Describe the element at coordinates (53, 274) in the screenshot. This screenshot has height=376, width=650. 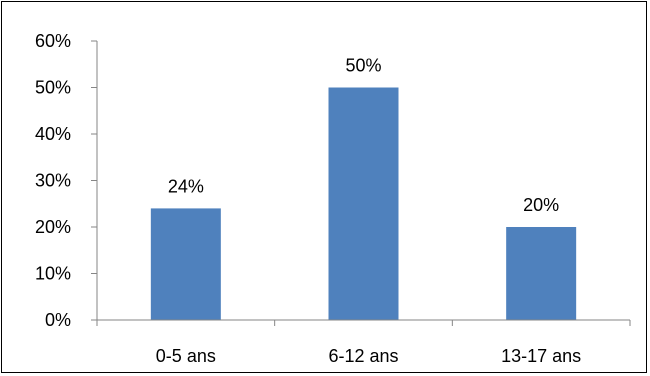
I see `y-tick-label: 10%` at that location.